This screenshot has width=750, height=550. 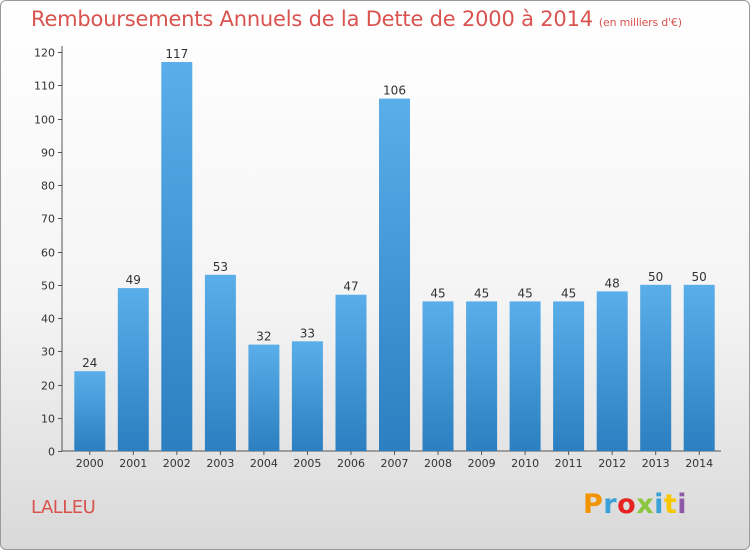 I want to click on bar-2013, so click(x=656, y=368).